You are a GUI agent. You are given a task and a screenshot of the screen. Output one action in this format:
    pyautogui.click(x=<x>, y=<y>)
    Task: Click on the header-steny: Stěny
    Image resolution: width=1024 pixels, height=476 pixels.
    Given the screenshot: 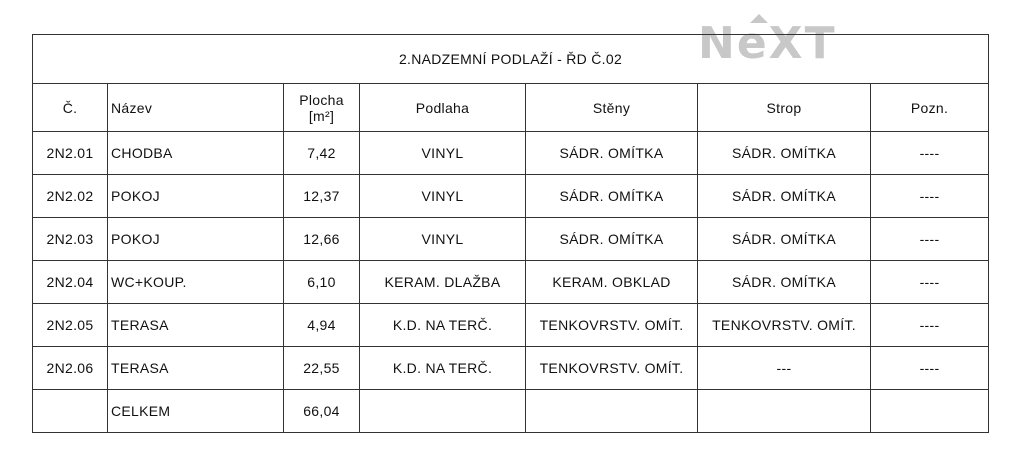 What is the action you would take?
    pyautogui.click(x=611, y=107)
    